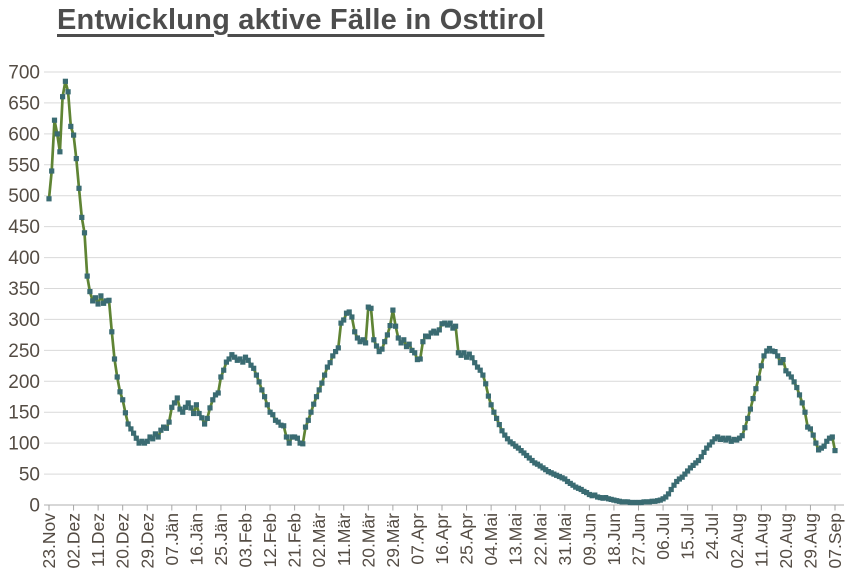 The image size is (847, 582). Describe the element at coordinates (221, 539) in the screenshot. I see `x-axis-label: 25.Jän` at that location.